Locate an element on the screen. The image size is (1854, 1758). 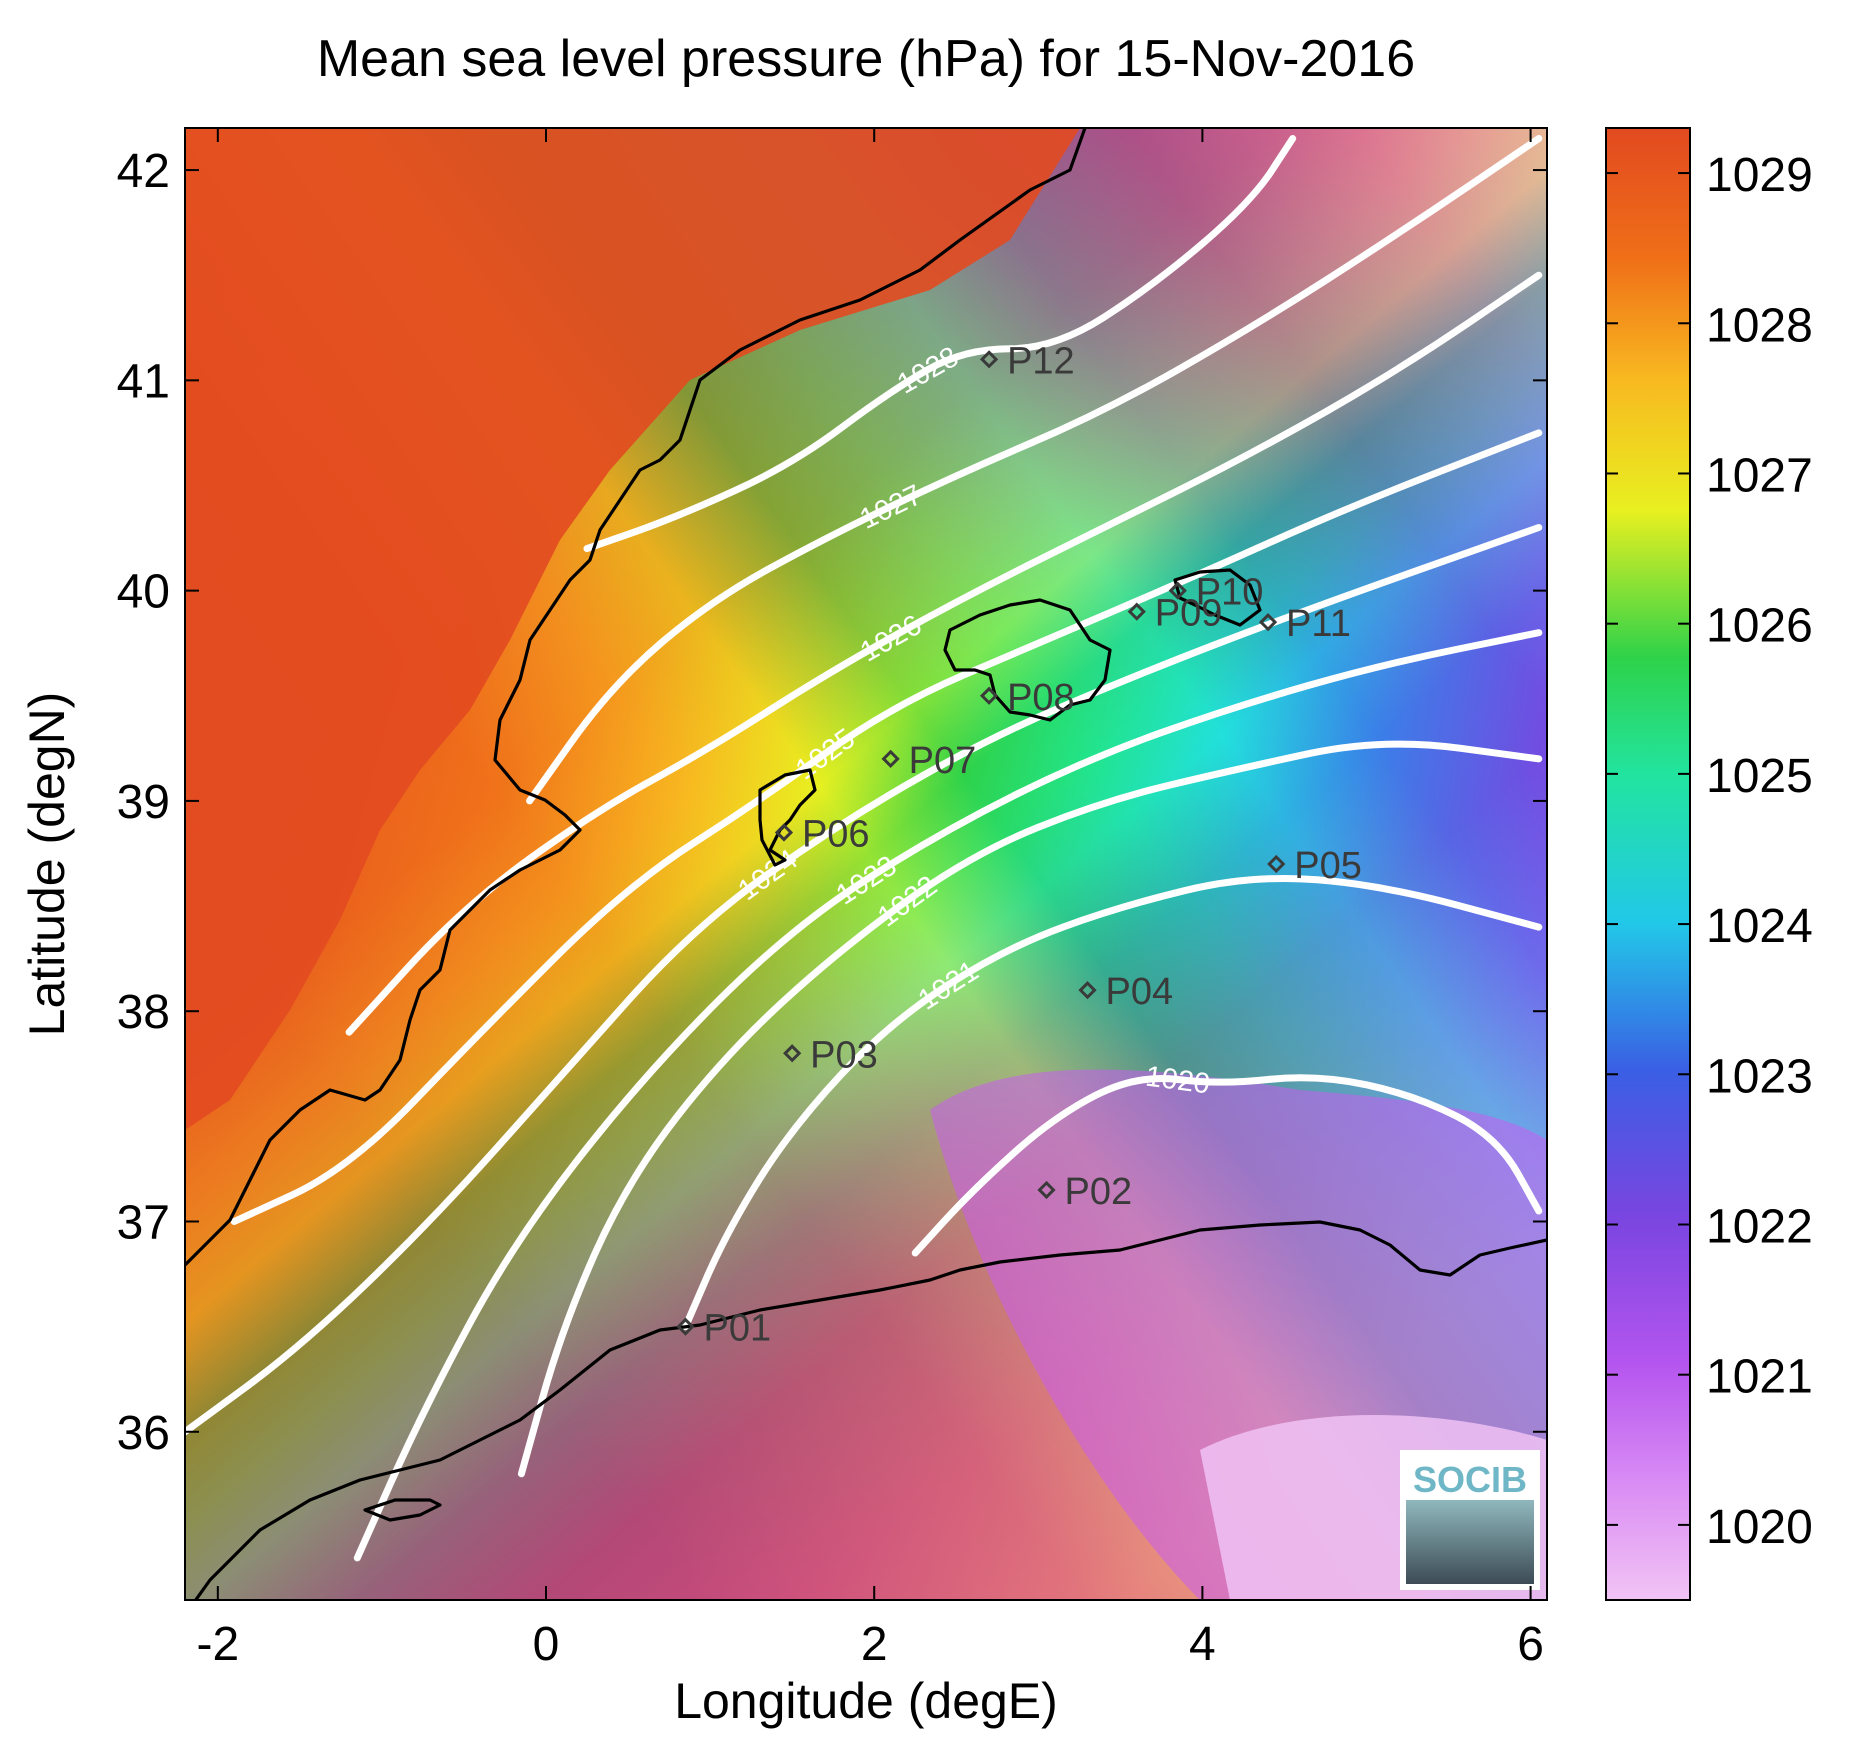
colorbar-gradient is located at coordinates (1648, 864).